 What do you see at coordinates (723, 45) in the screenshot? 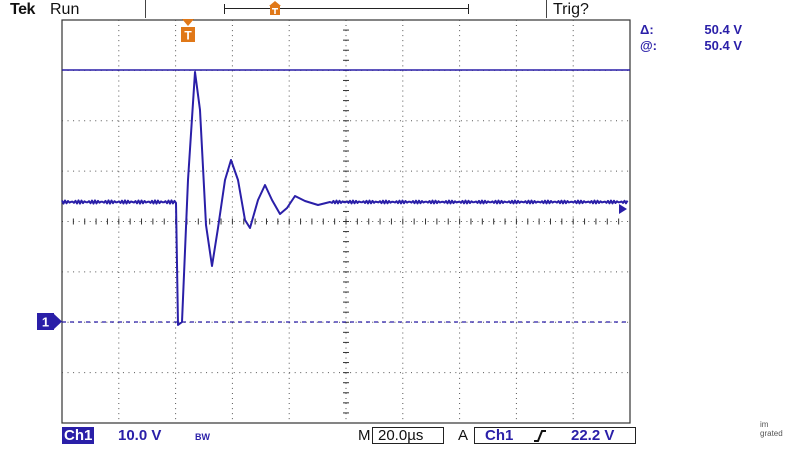
I see `at-value: 50.4 V` at bounding box center [723, 45].